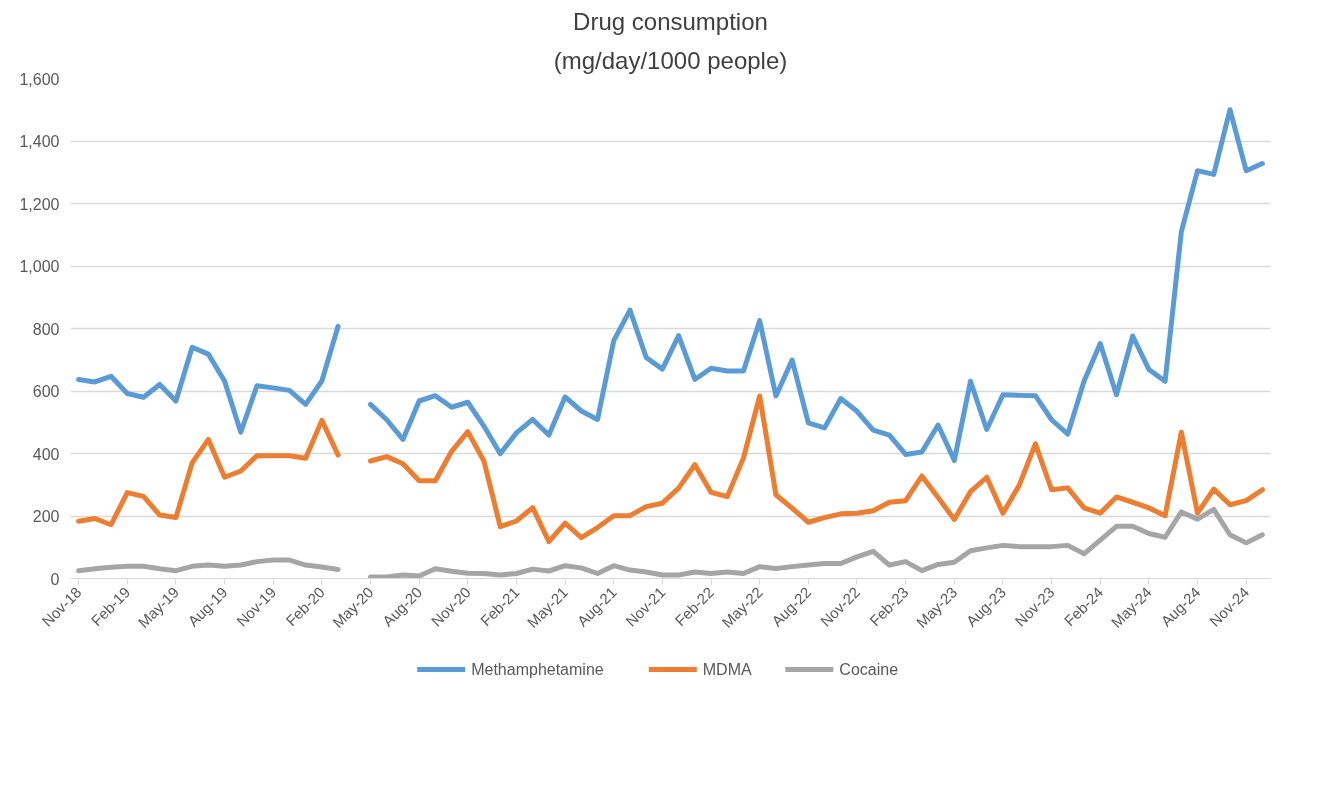  Describe the element at coordinates (869, 669) in the screenshot. I see `legend-label: Cocaine` at that location.